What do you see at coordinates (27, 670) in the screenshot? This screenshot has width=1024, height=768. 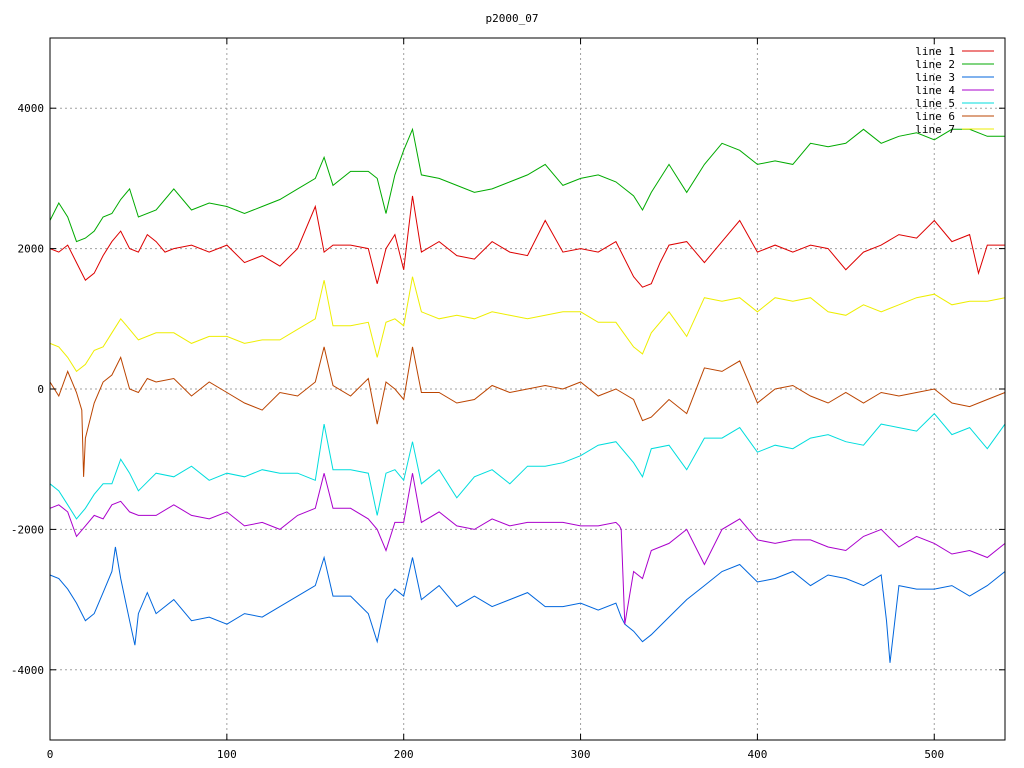 I see `y-tick-label: -4000` at bounding box center [27, 670].